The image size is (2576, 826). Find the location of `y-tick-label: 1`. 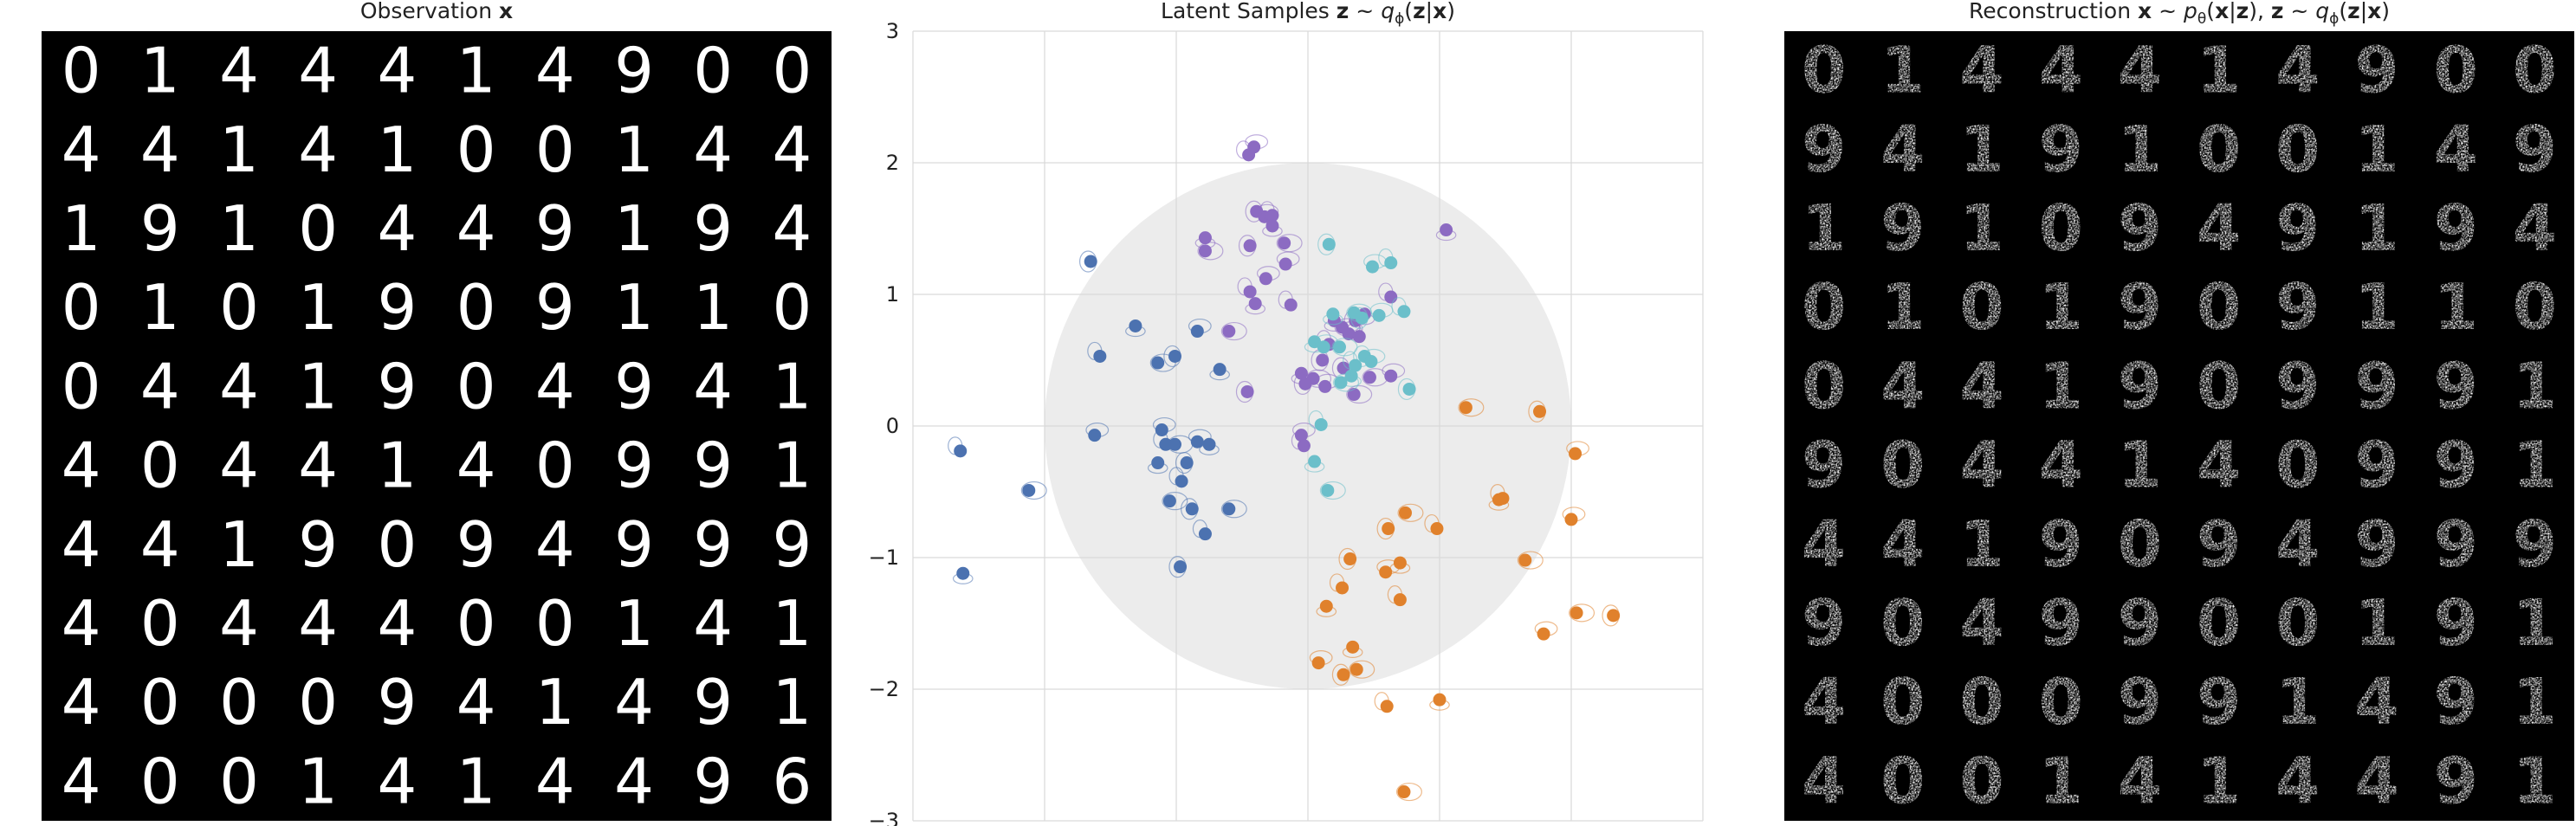

y-tick-label: 1 is located at coordinates (892, 294).